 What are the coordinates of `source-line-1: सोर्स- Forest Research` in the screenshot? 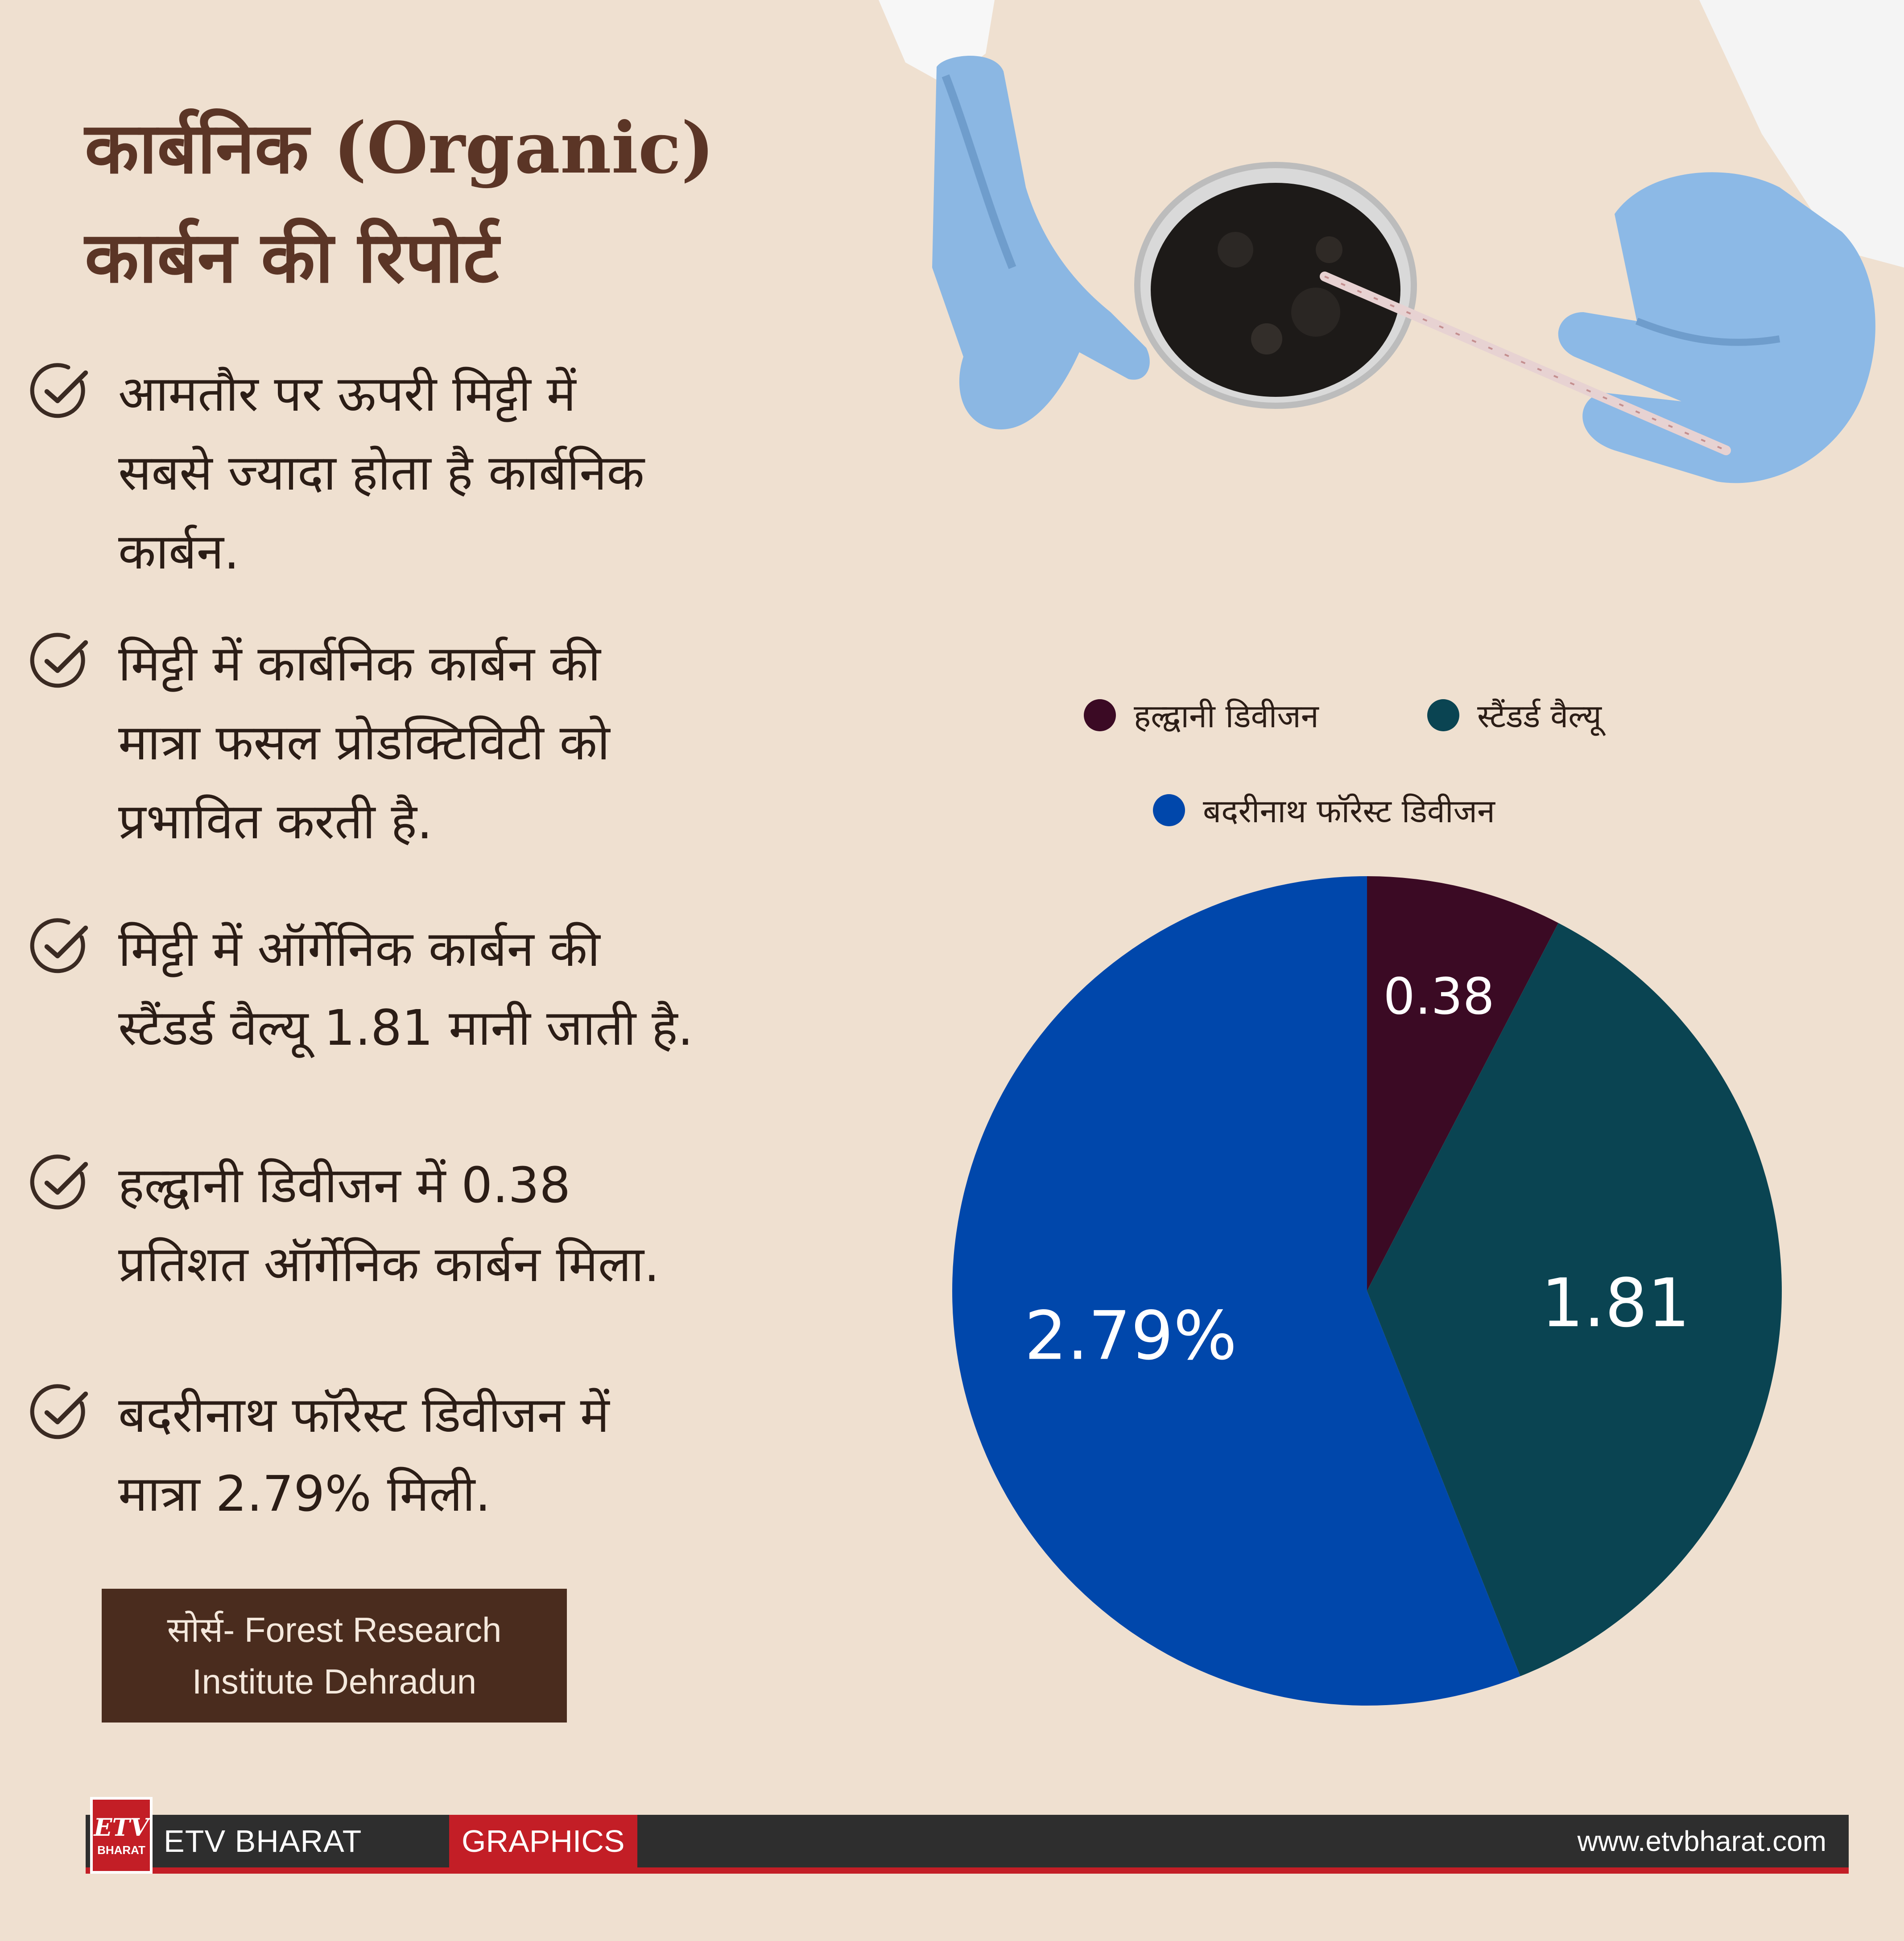 It's located at (334, 1629).